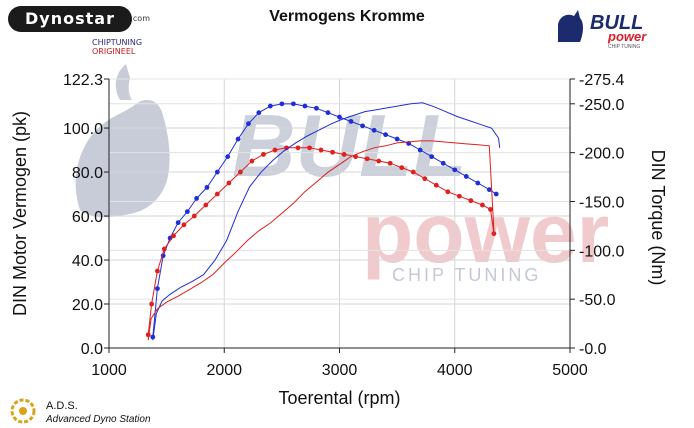 Image resolution: width=694 pixels, height=428 pixels. What do you see at coordinates (62, 406) in the screenshot?
I see `ads-name: A.D.S.` at bounding box center [62, 406].